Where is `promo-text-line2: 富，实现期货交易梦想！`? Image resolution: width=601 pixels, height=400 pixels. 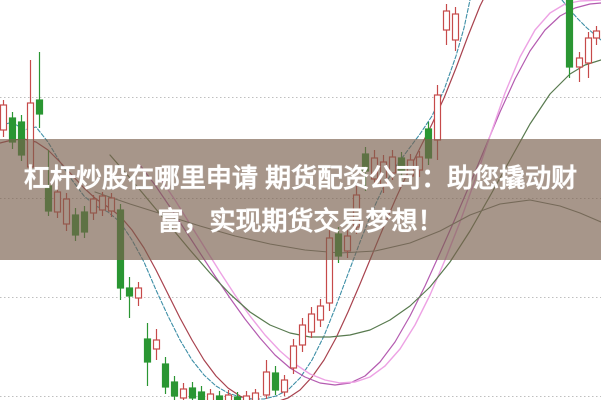 promo-text-line2: 富，实现期货交易梦想！ is located at coordinates (300, 220).